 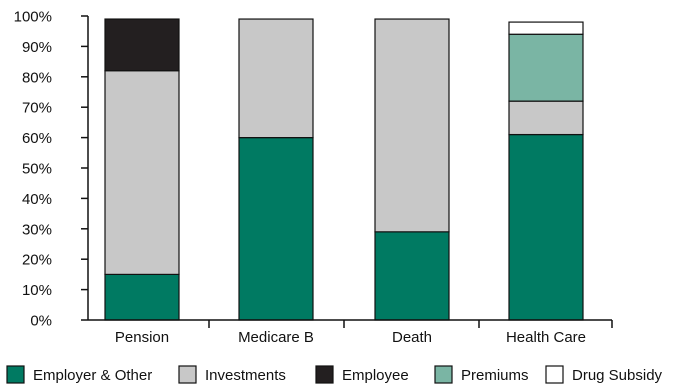 I want to click on bar-segment-death-investments, so click(x=412, y=125).